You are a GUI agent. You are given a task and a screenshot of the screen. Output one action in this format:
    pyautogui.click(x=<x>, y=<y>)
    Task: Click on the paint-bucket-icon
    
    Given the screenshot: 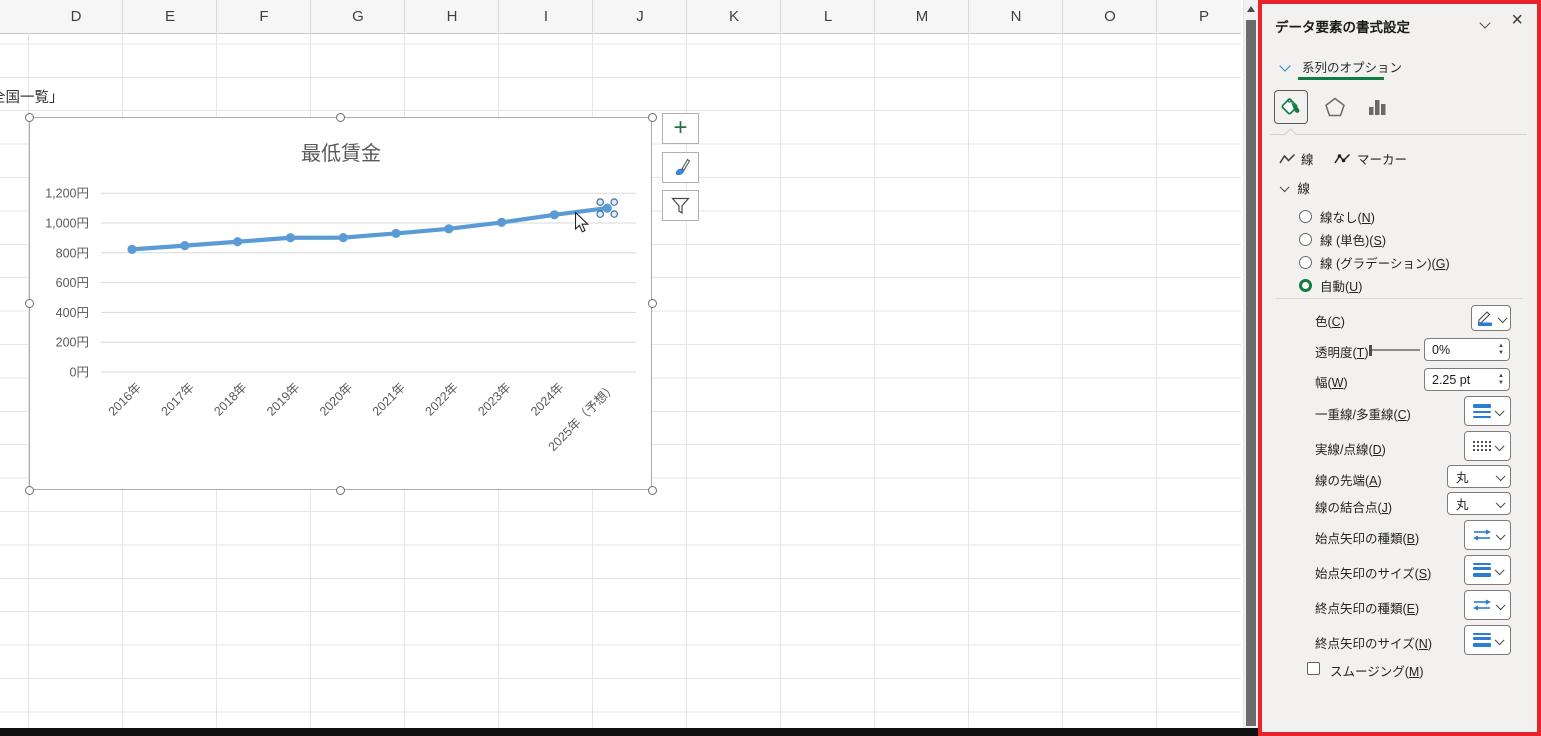 What is the action you would take?
    pyautogui.click(x=1290, y=106)
    